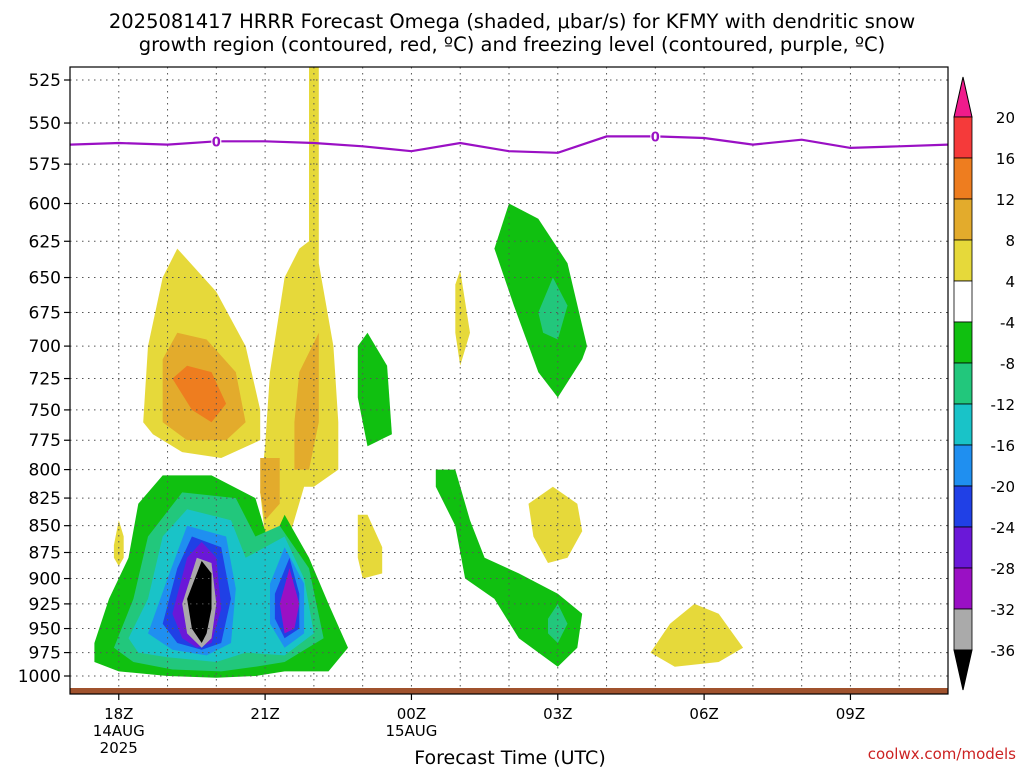 This screenshot has width=1024, height=768. Describe the element at coordinates (1003, 569) in the screenshot. I see `colorbar-label: -28` at that location.